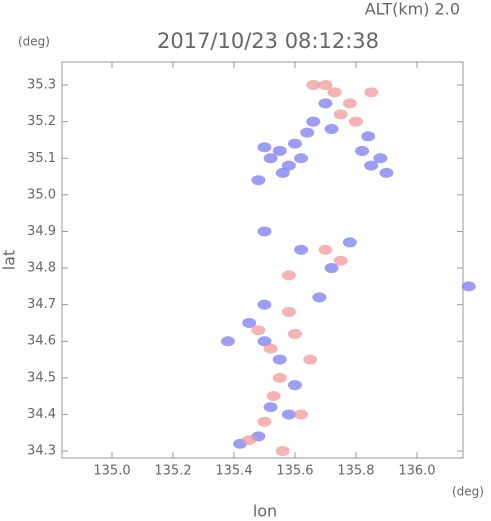  I want to click on y-tick-label: 34.7, so click(41, 304).